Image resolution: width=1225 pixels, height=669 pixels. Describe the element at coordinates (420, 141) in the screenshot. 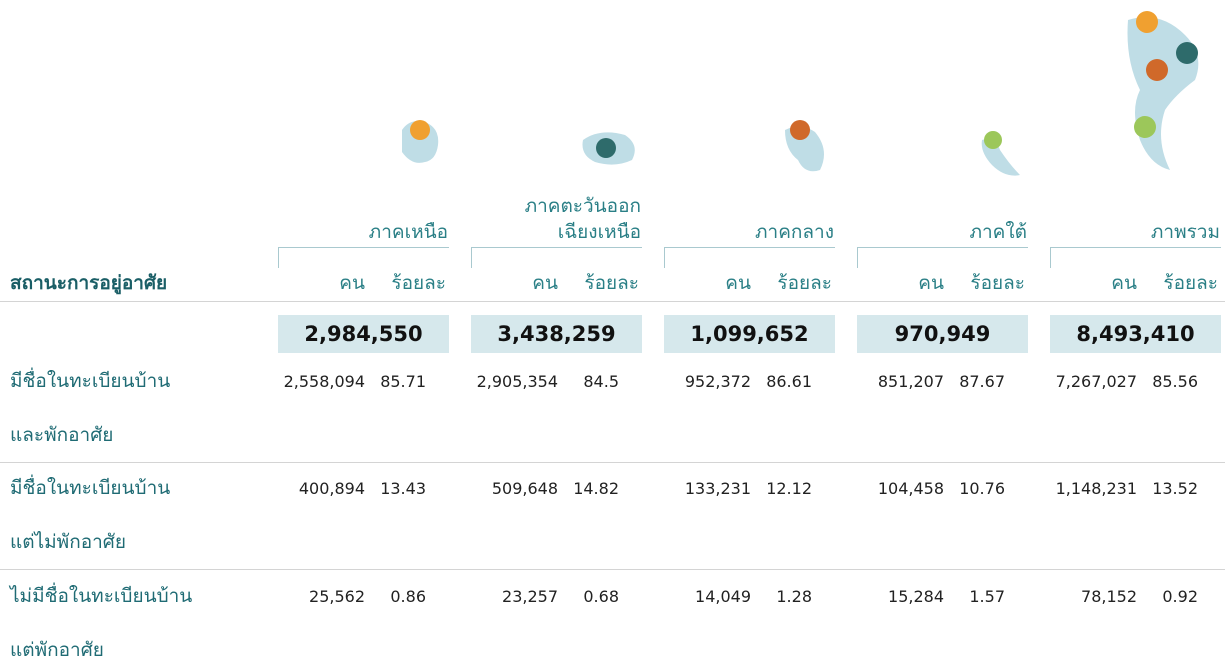

I see `map-north` at that location.